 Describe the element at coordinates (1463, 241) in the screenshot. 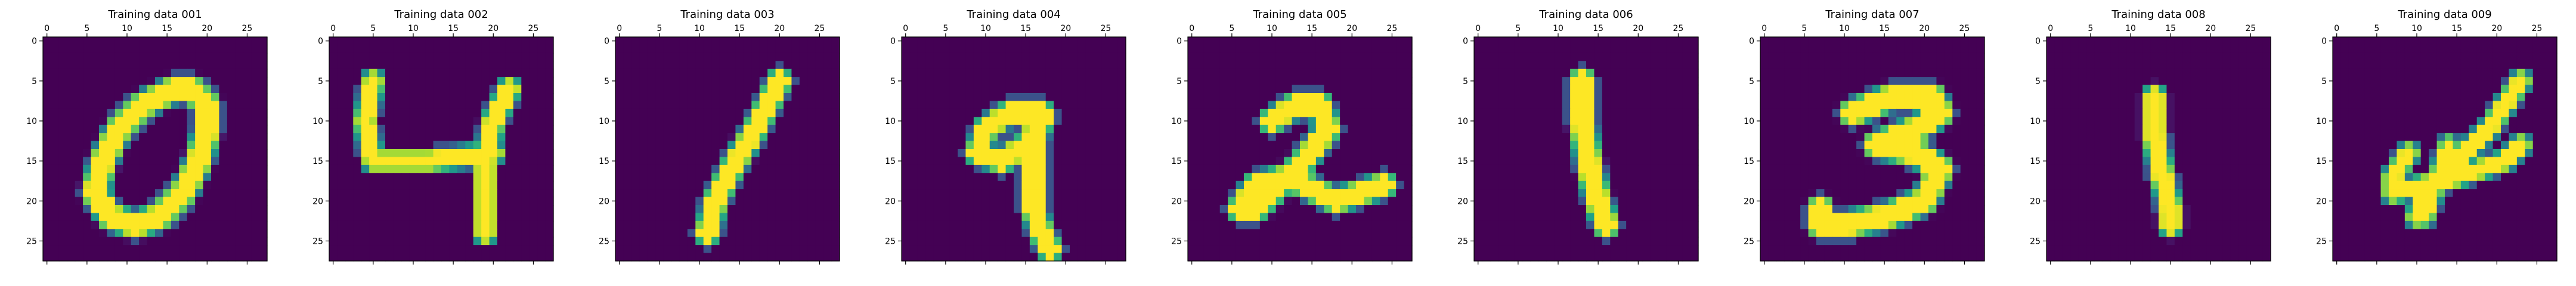

I see `y-tick-label: 25` at that location.